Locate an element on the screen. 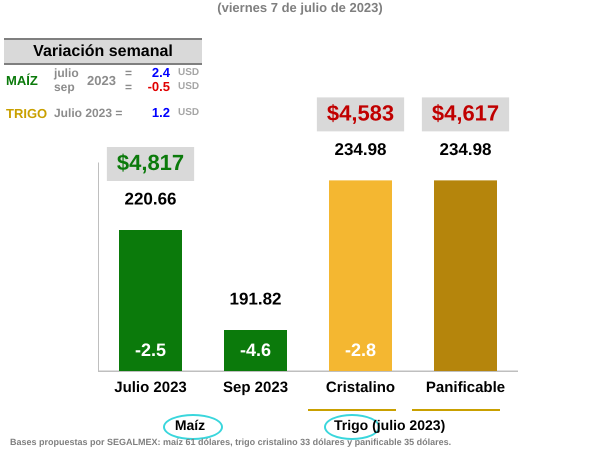 This screenshot has width=600, height=450. text: Bases propuestas por SEGALMEX: maíz 61 dólares, trigo cristalino 33 dólares y panificable 35 dólares. is located at coordinates (231, 442).